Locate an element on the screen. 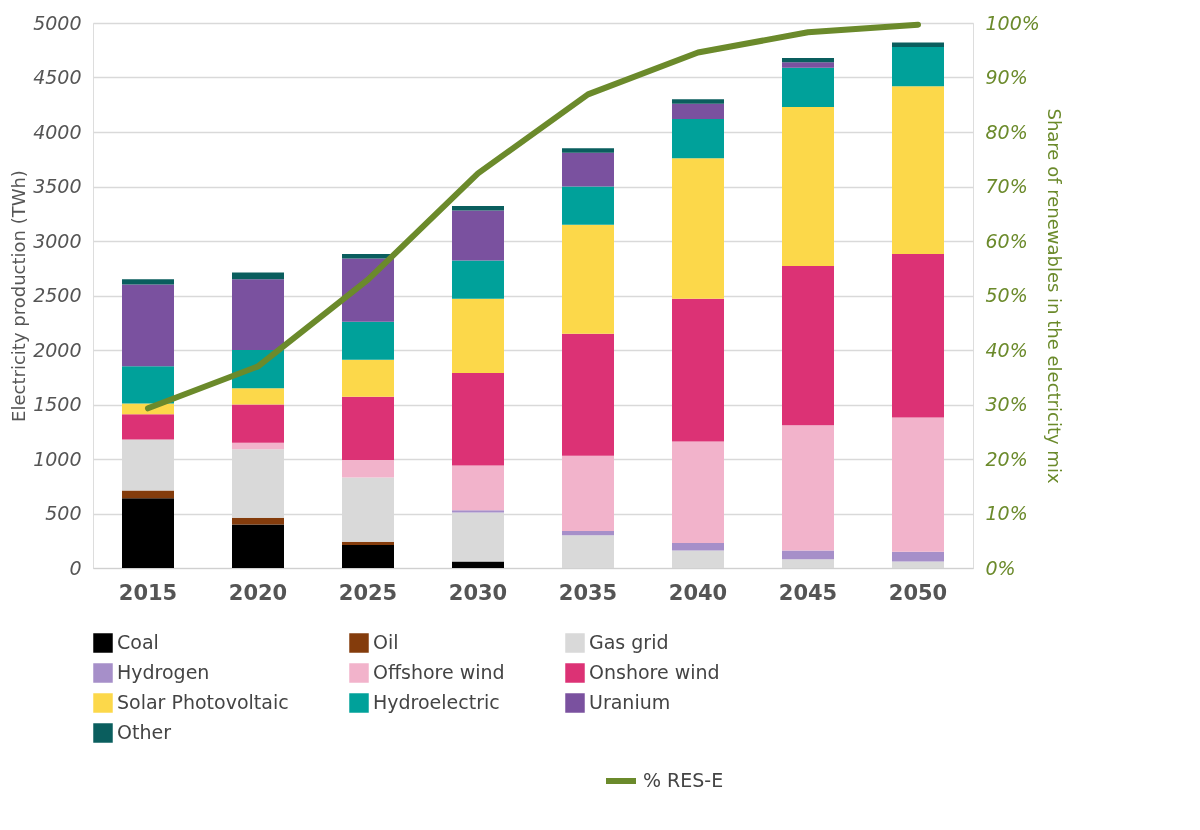 The width and height of the screenshot is (1200, 830). x-tick-label: 2045 is located at coordinates (808, 592).